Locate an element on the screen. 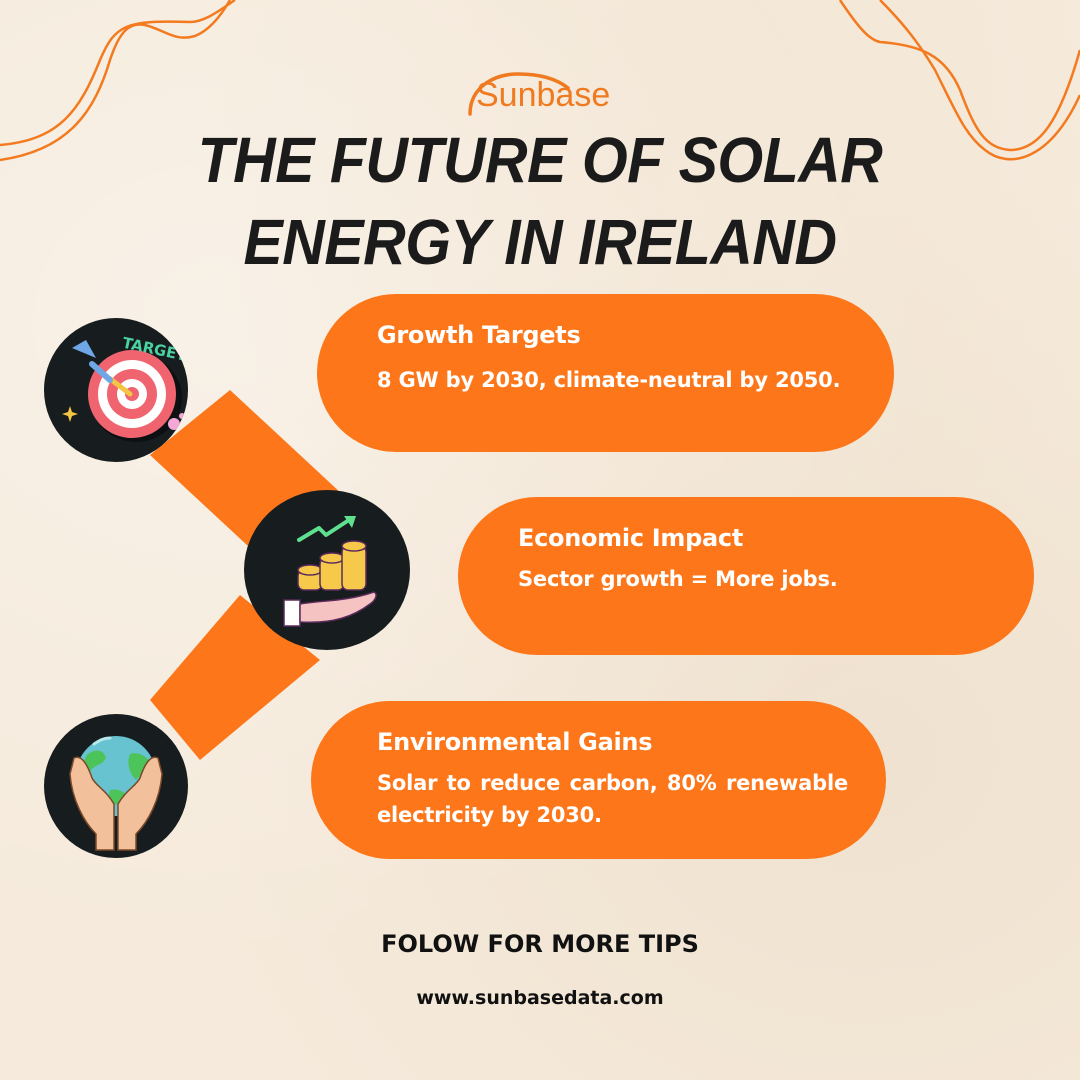 The height and width of the screenshot is (1080, 1080). step-2-icon-circle is located at coordinates (327, 570).